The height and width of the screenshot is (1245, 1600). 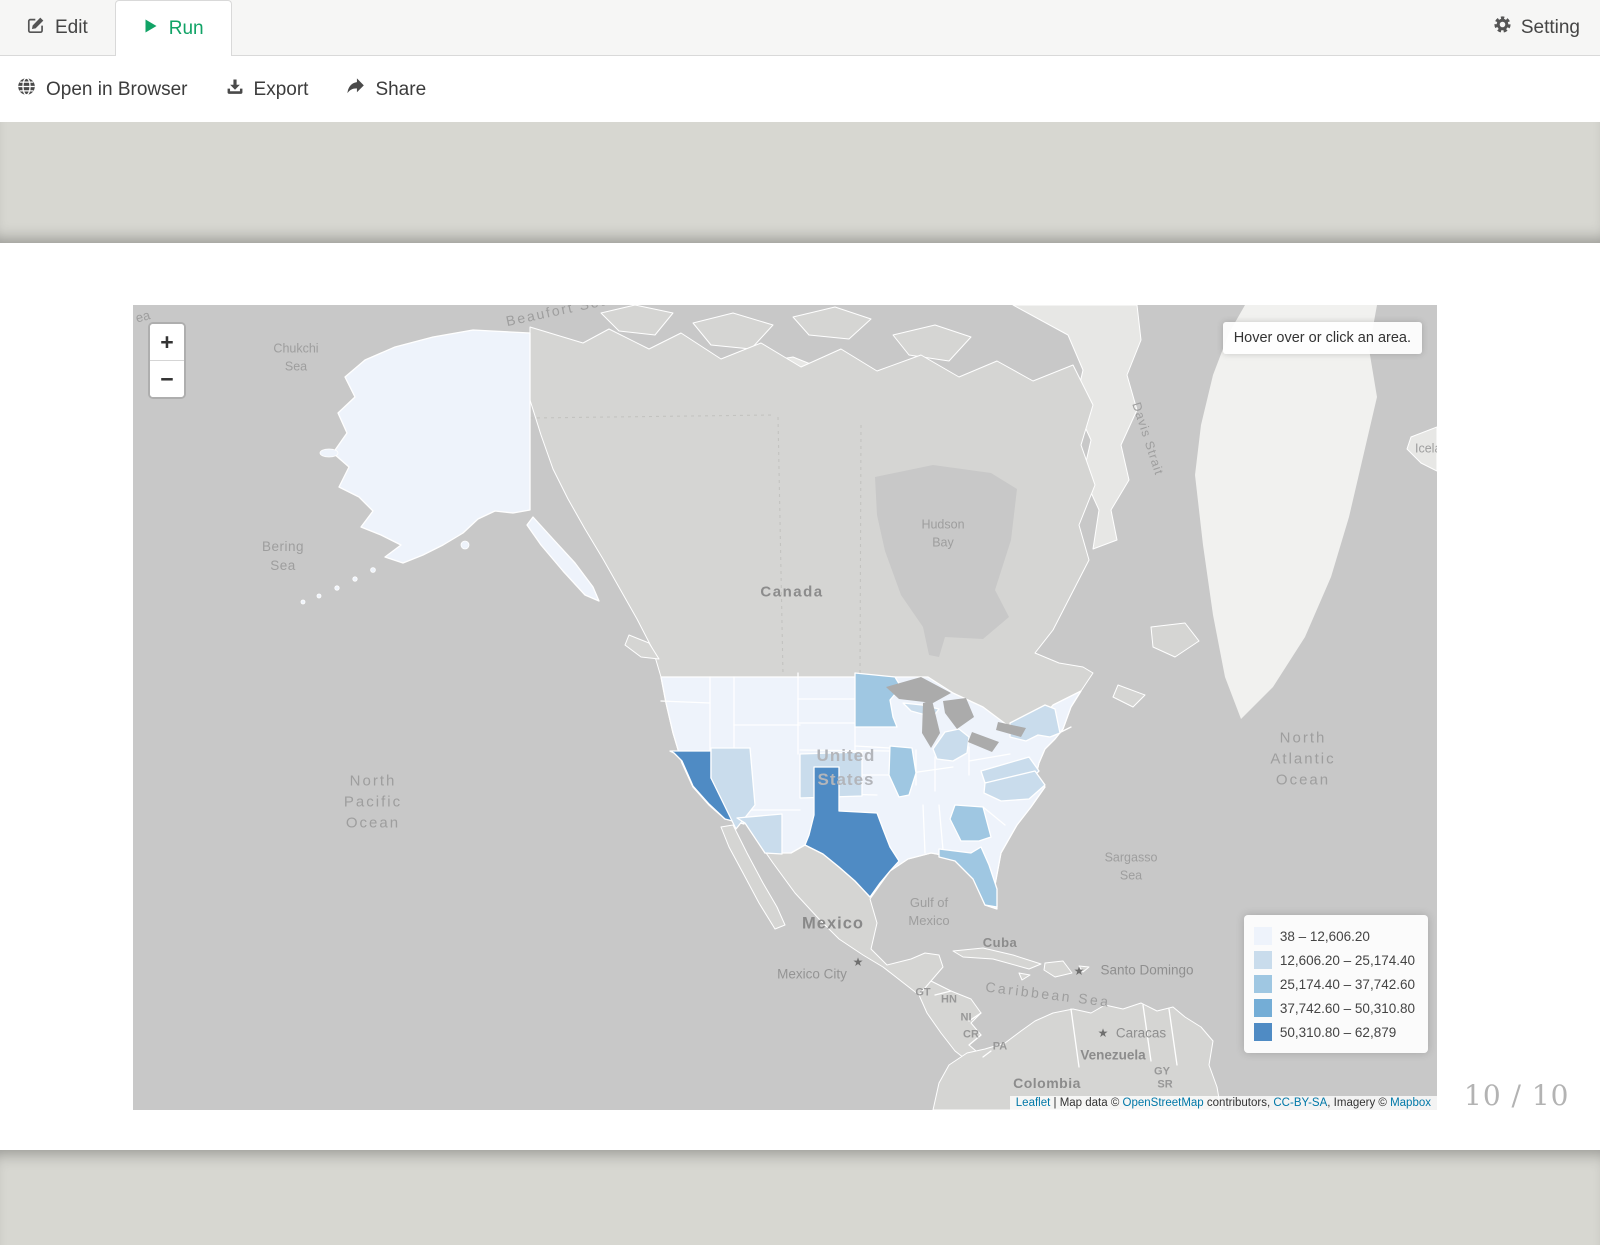 What do you see at coordinates (800, 182) in the screenshot?
I see `top-gray-band` at bounding box center [800, 182].